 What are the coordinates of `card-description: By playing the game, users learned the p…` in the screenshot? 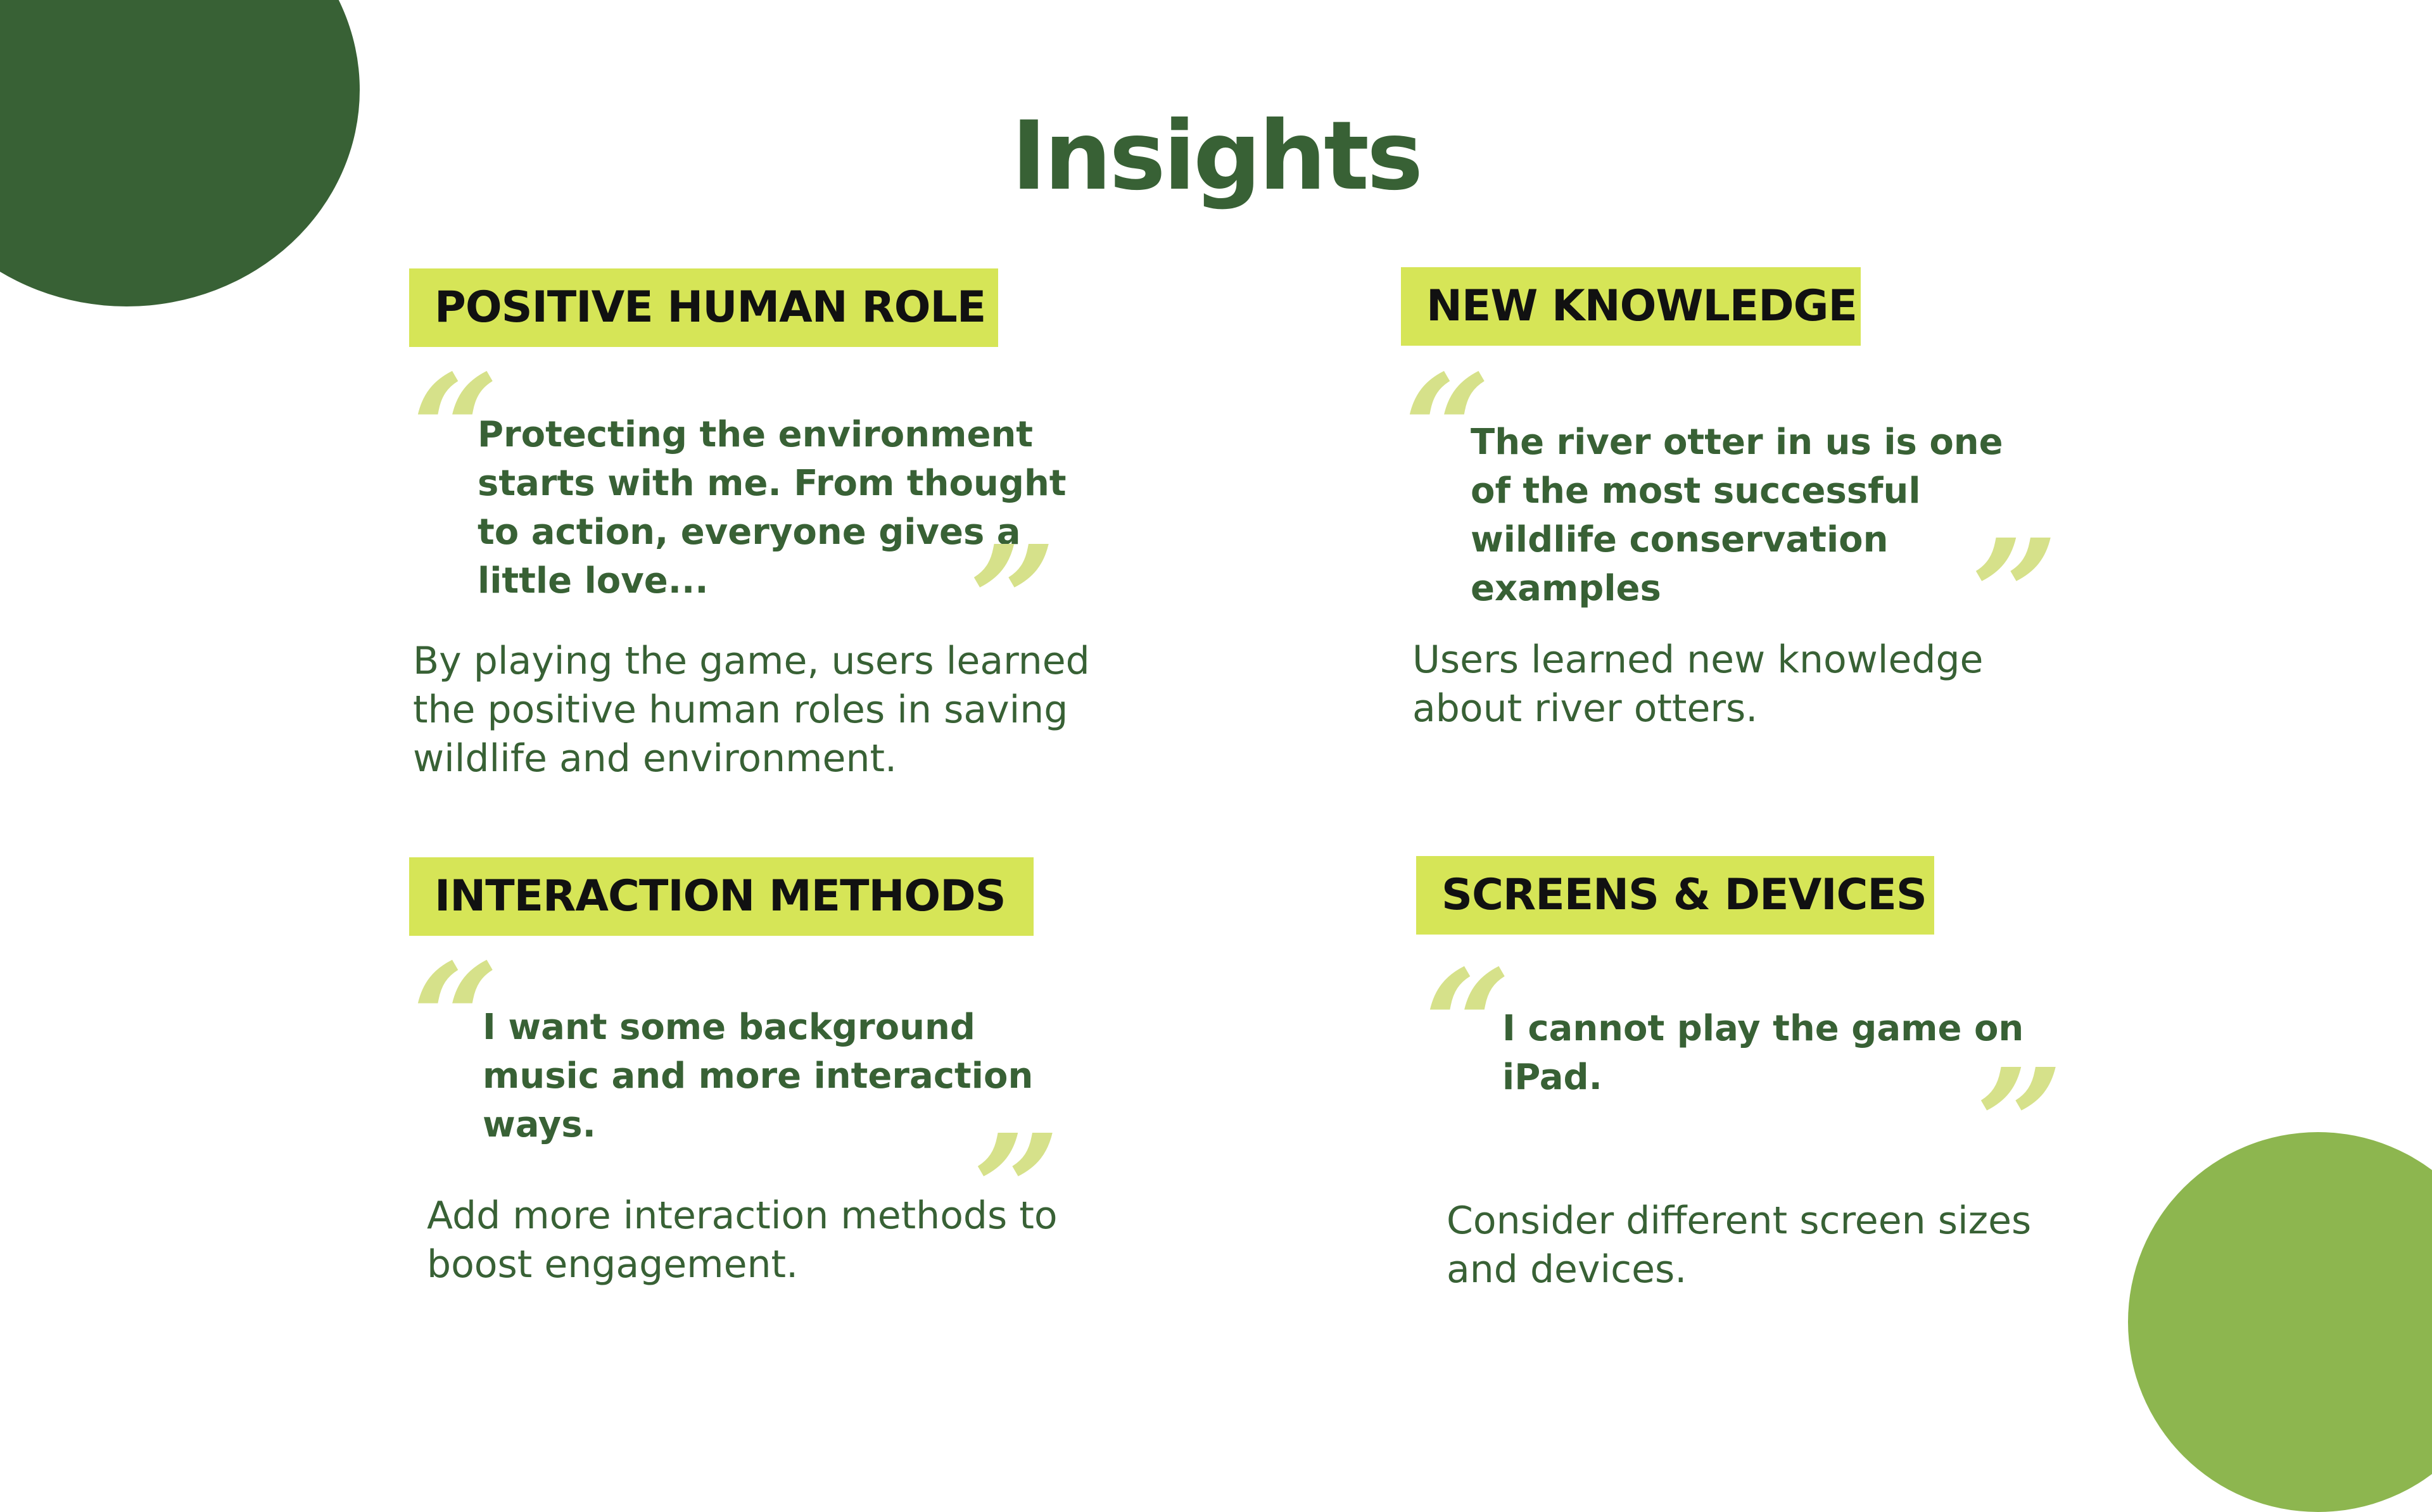 It's located at (751, 710).